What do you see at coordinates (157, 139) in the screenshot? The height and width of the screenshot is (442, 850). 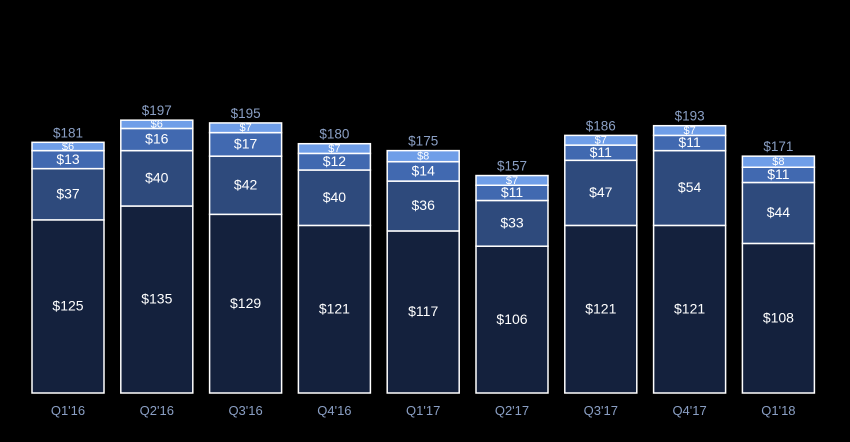 I see `segment-value-label: $16` at bounding box center [157, 139].